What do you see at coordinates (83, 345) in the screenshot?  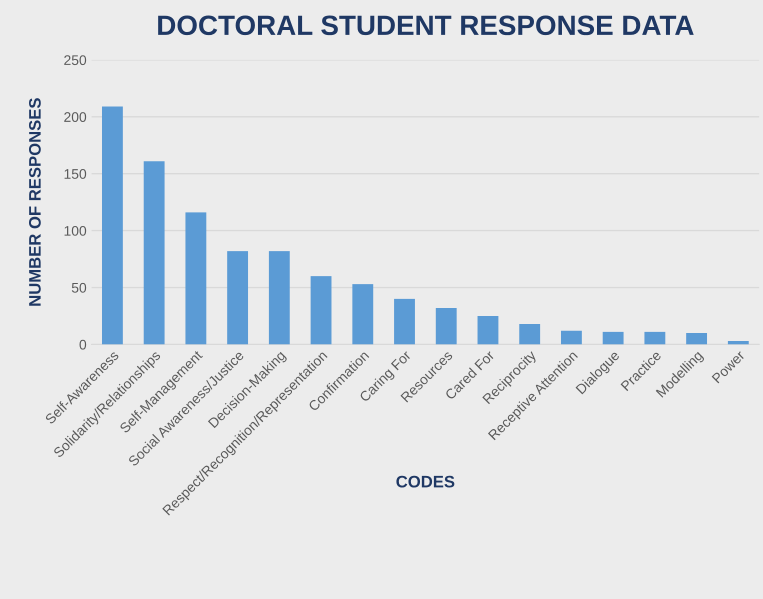 I see `y-tick-label: 0` at bounding box center [83, 345].